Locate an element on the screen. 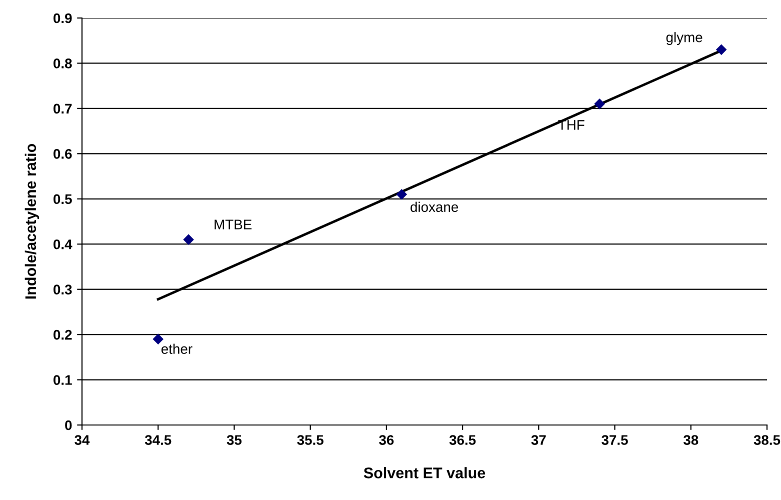 This screenshot has height=500, width=781. y-tick-label: 0.4 is located at coordinates (63, 244).